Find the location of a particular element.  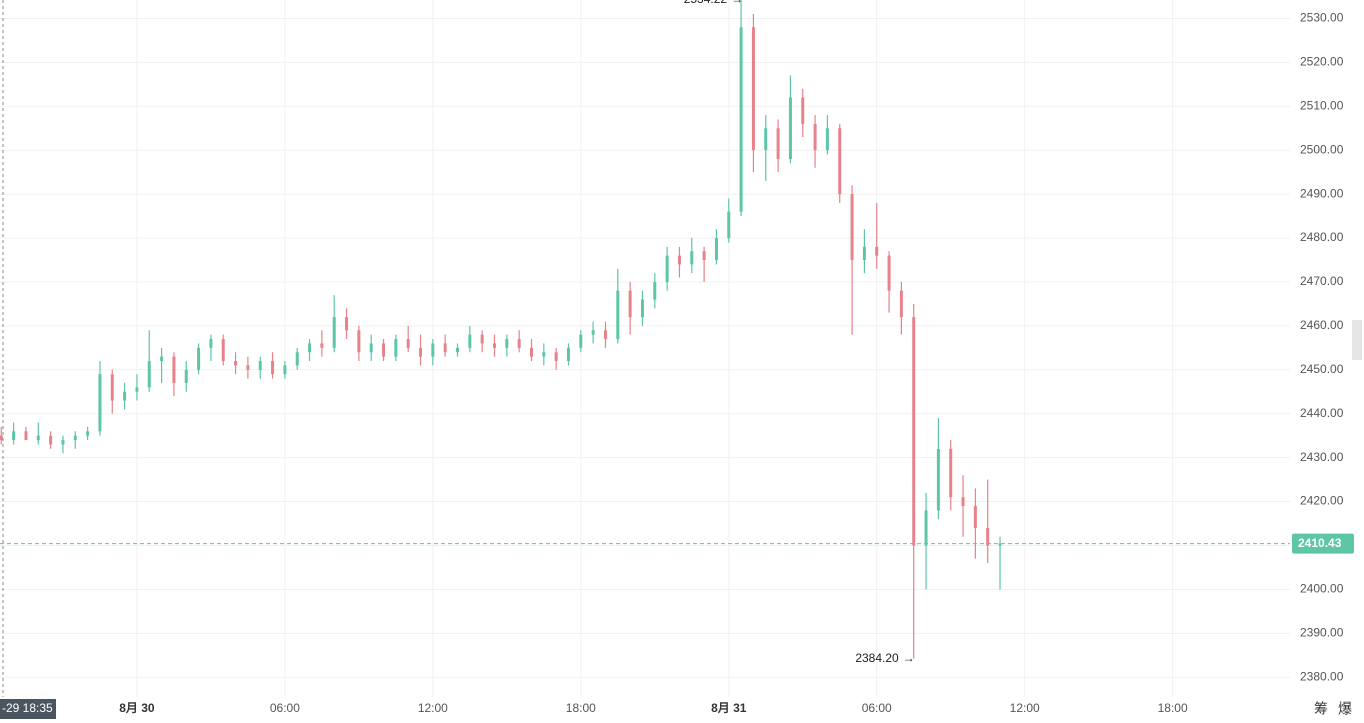

x-tick-label: 8月 31 is located at coordinates (729, 708).